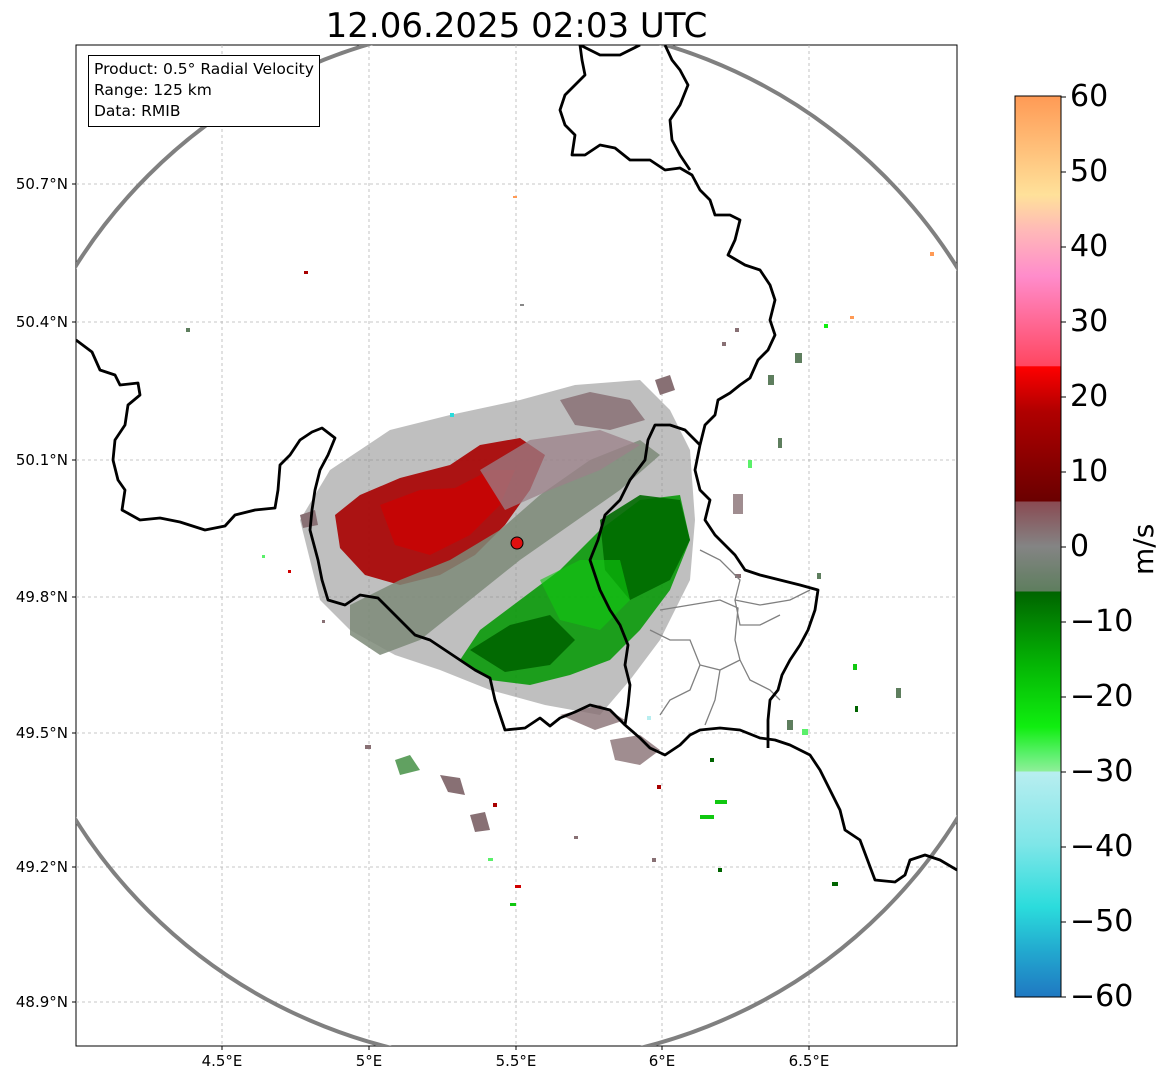  I want to click on info-range: Range: 125 km, so click(153, 90).